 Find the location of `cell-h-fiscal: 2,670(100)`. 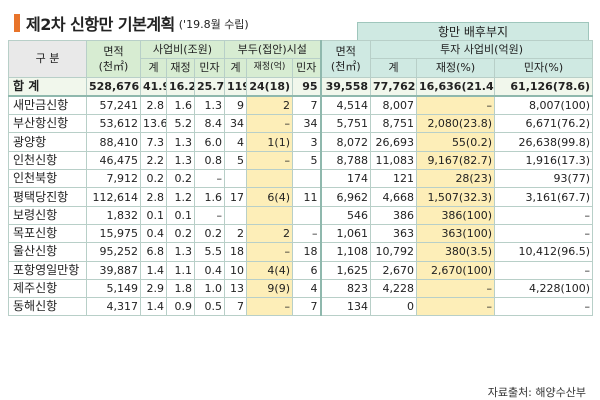

cell-h-fiscal: 2,670(100) is located at coordinates (456, 270).